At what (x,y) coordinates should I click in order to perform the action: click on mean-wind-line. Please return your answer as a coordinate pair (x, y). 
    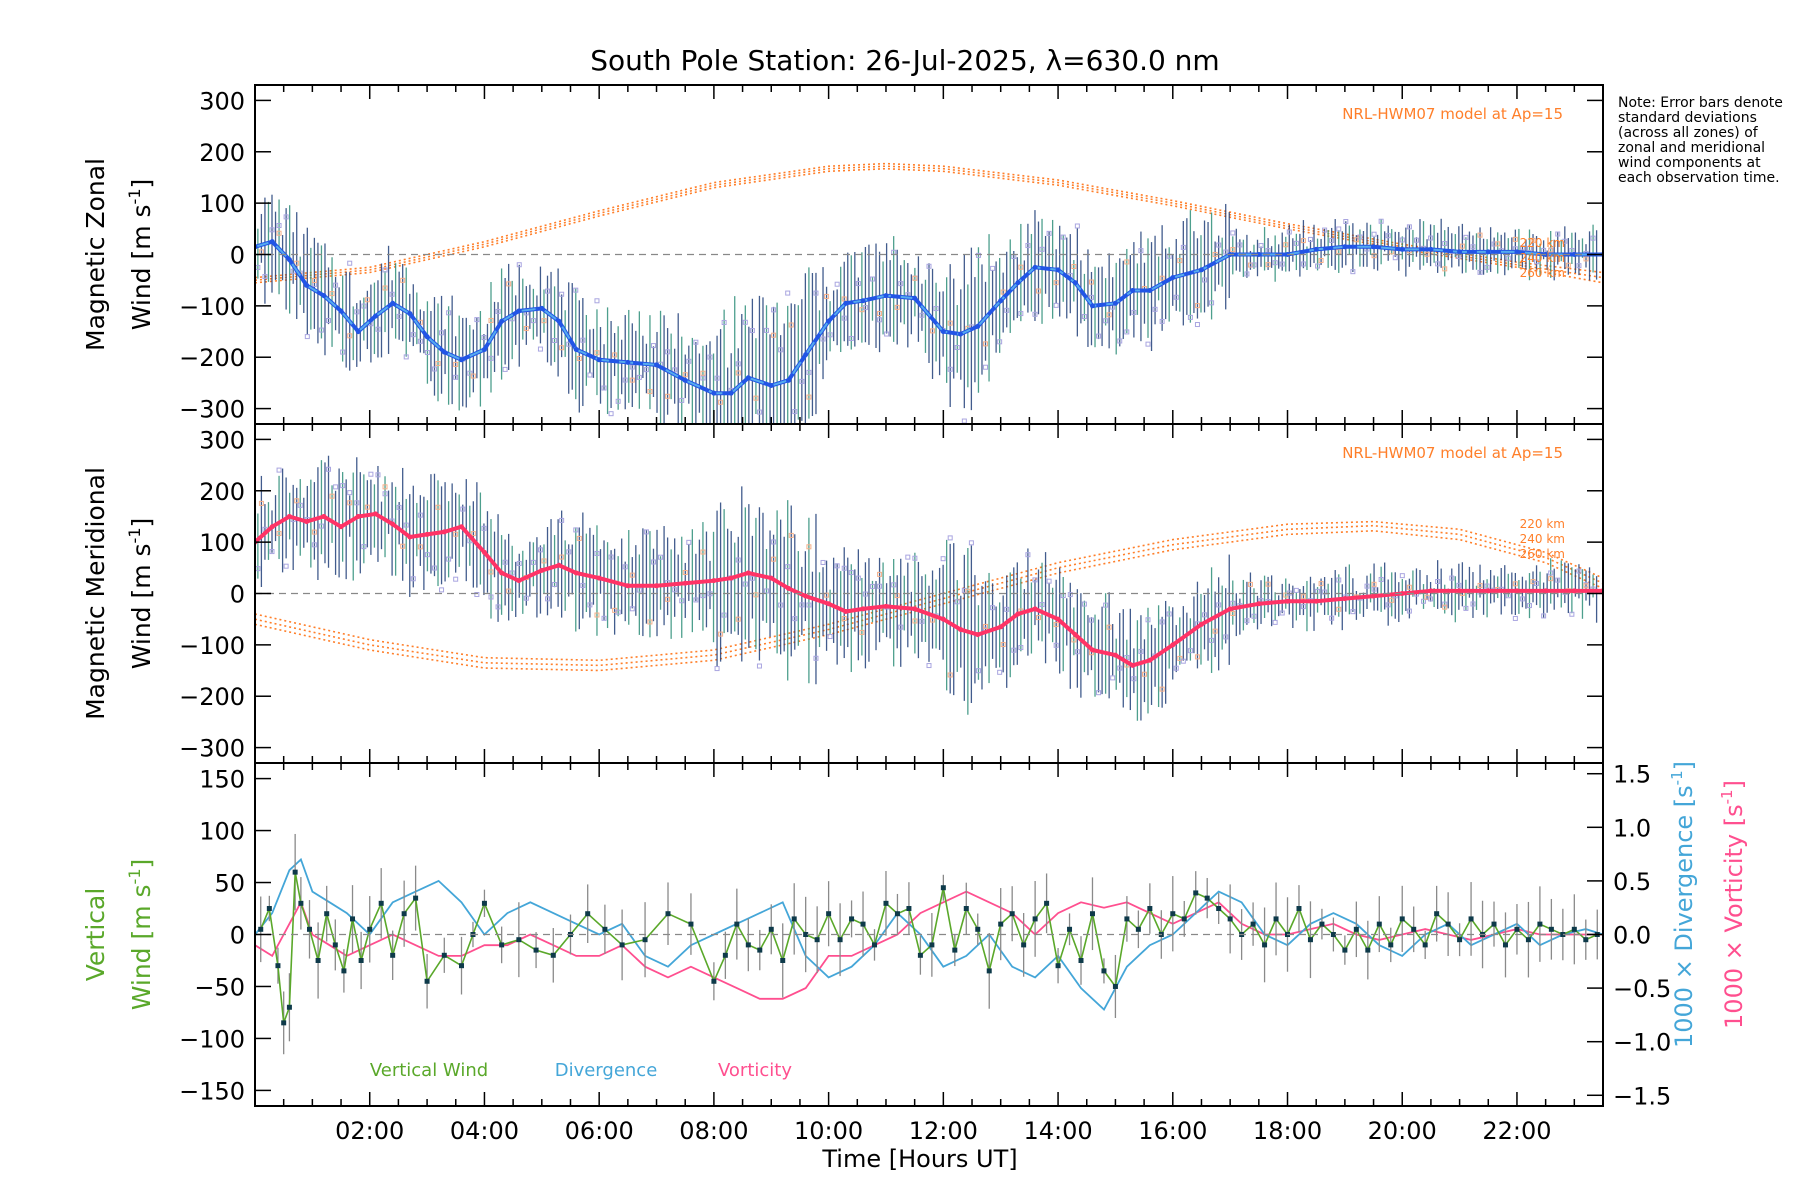
    Looking at the image, I should click on (929, 589).